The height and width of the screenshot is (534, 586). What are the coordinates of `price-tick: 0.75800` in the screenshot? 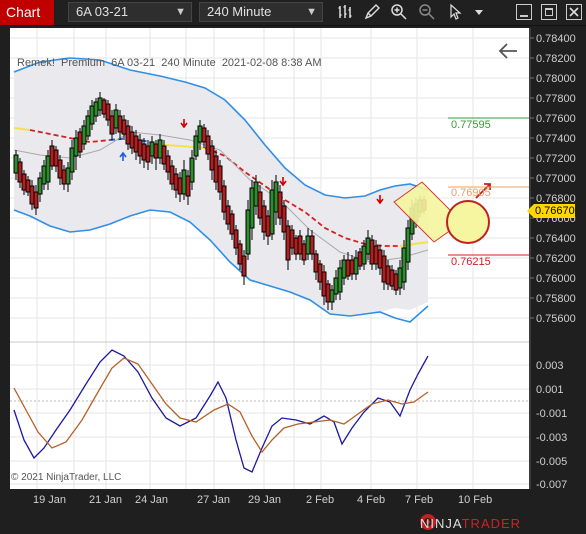 It's located at (556, 299).